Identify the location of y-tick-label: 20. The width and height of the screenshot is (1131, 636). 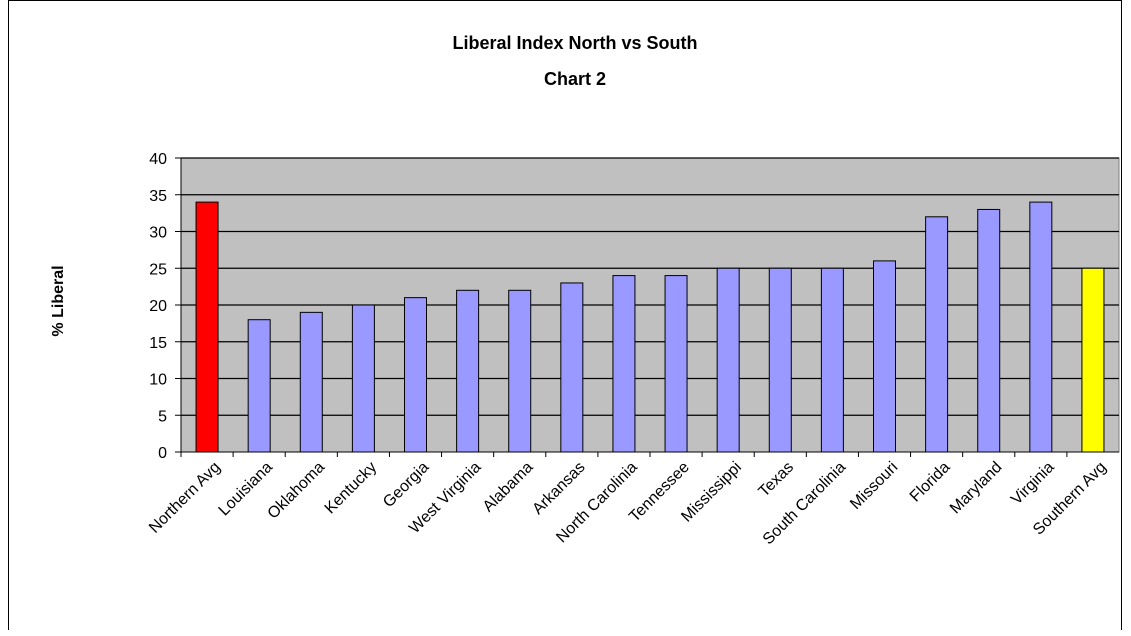
(158, 306).